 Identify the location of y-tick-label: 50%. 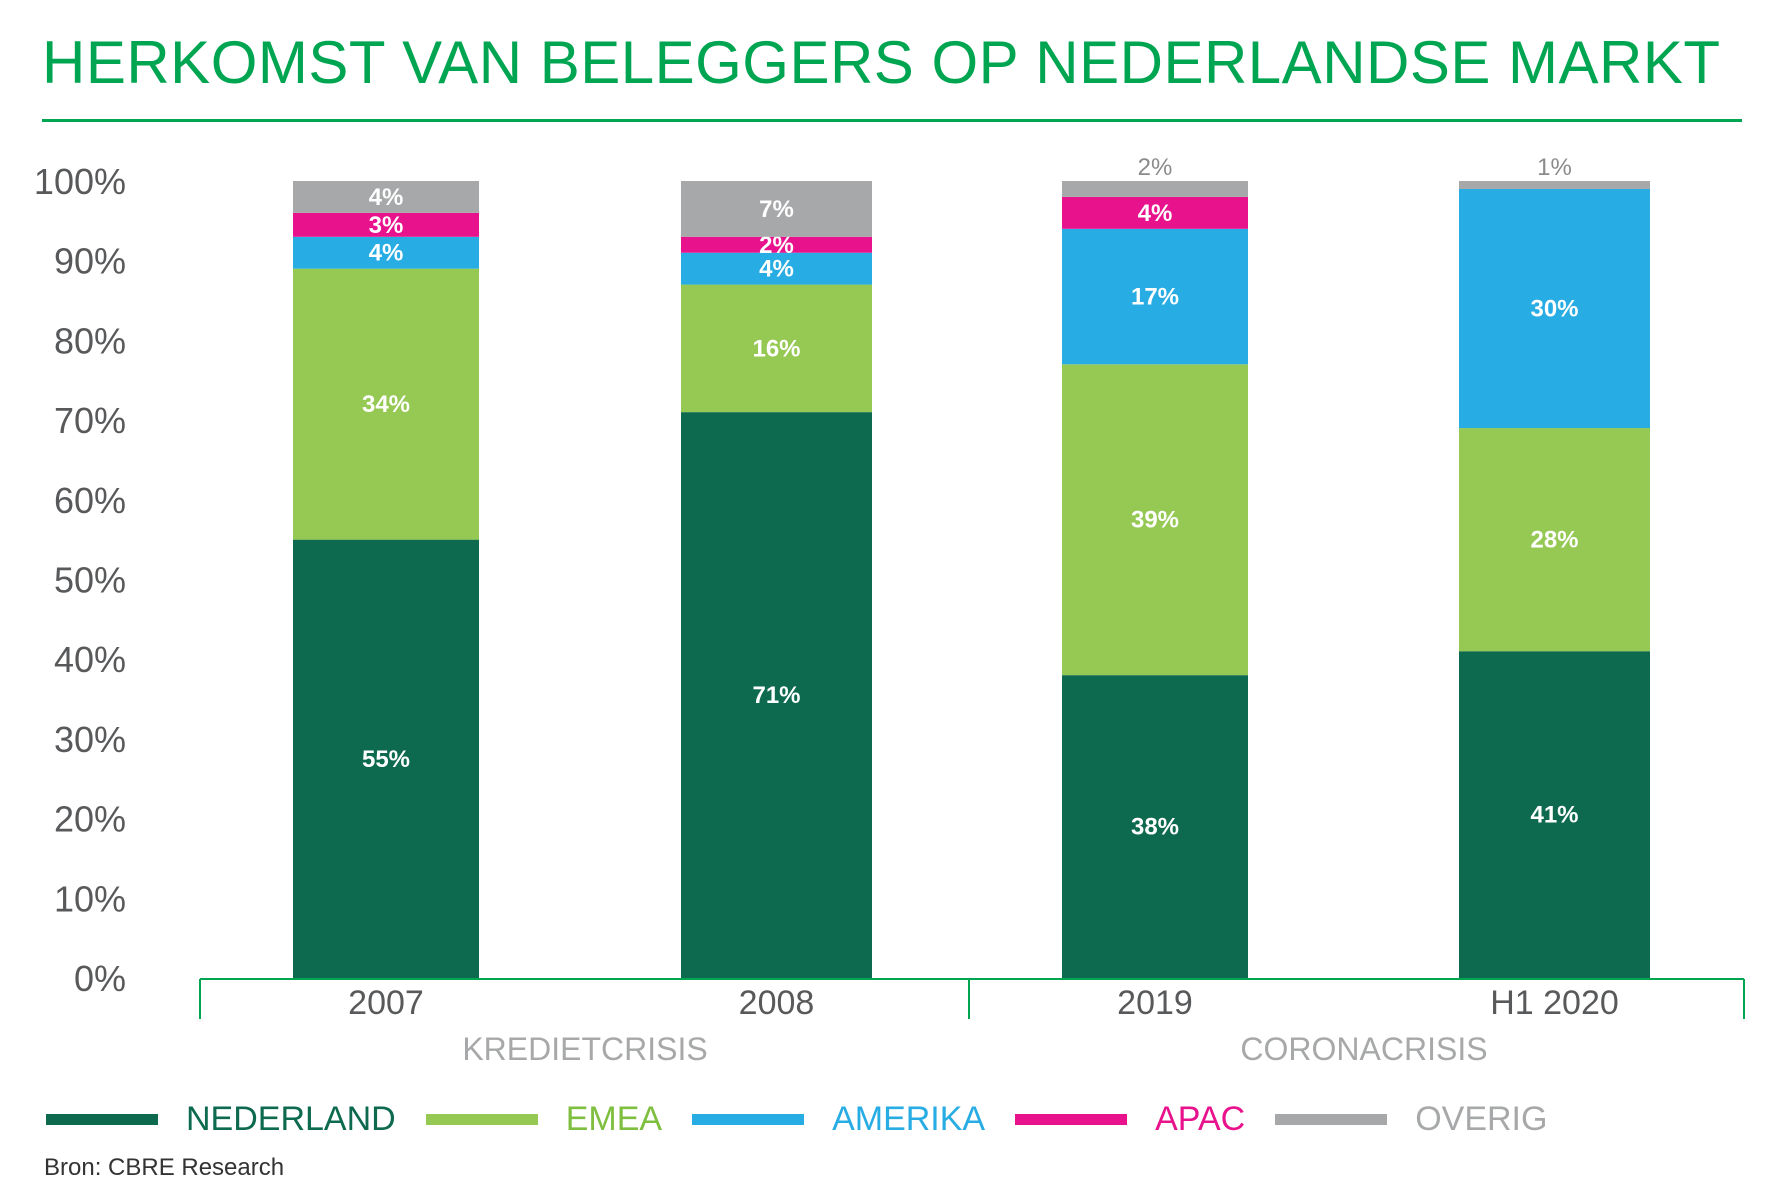
(90, 580).